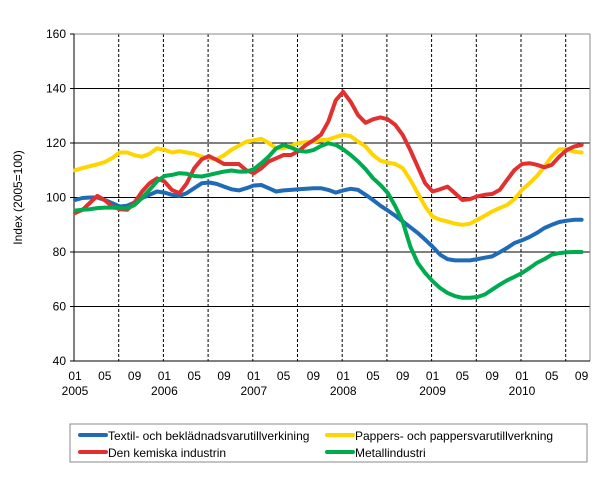 The width and height of the screenshot is (614, 479). What do you see at coordinates (343, 391) in the screenshot?
I see `x-tick-year-label: 2008` at bounding box center [343, 391].